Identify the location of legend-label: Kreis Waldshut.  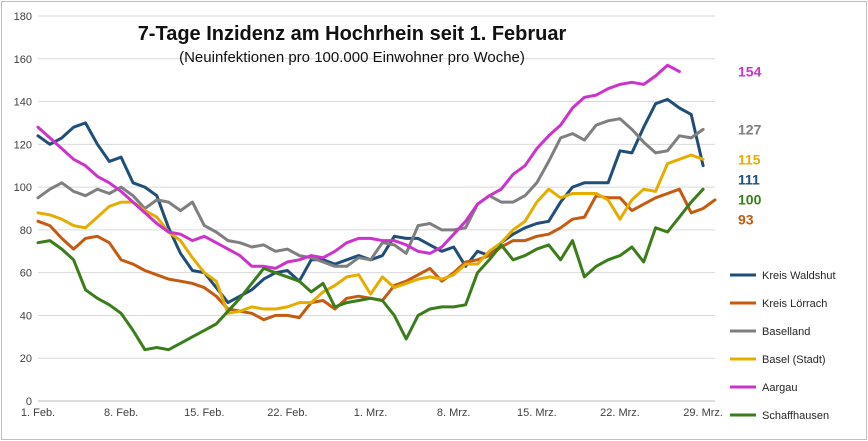
(799, 276).